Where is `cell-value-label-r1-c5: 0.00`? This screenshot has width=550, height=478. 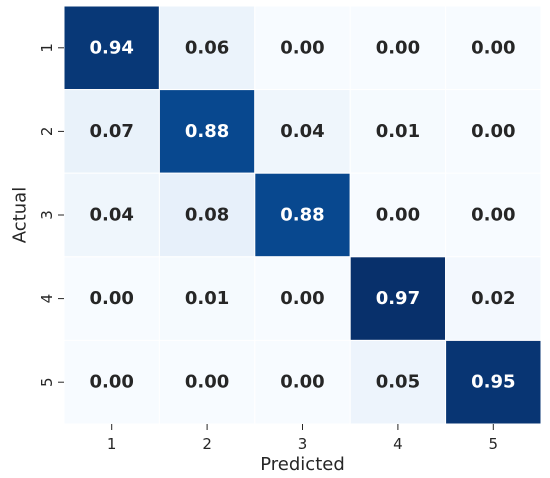
cell-value-label-r1-c5: 0.00 is located at coordinates (493, 47).